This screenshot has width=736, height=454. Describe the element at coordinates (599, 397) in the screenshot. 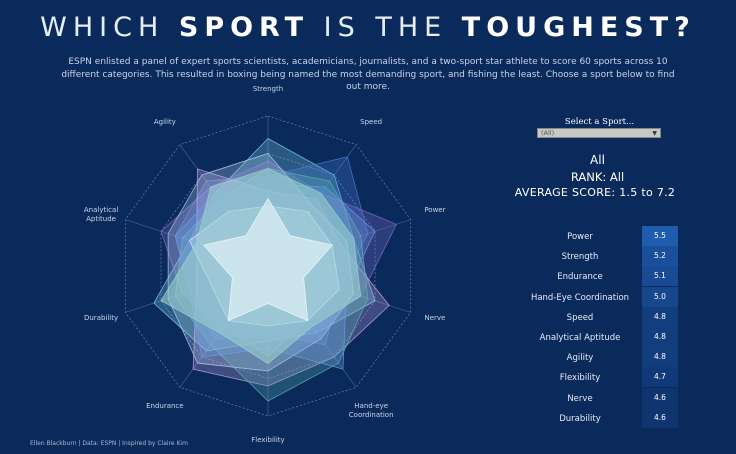

I see `table-row: Nerve 4.6` at that location.